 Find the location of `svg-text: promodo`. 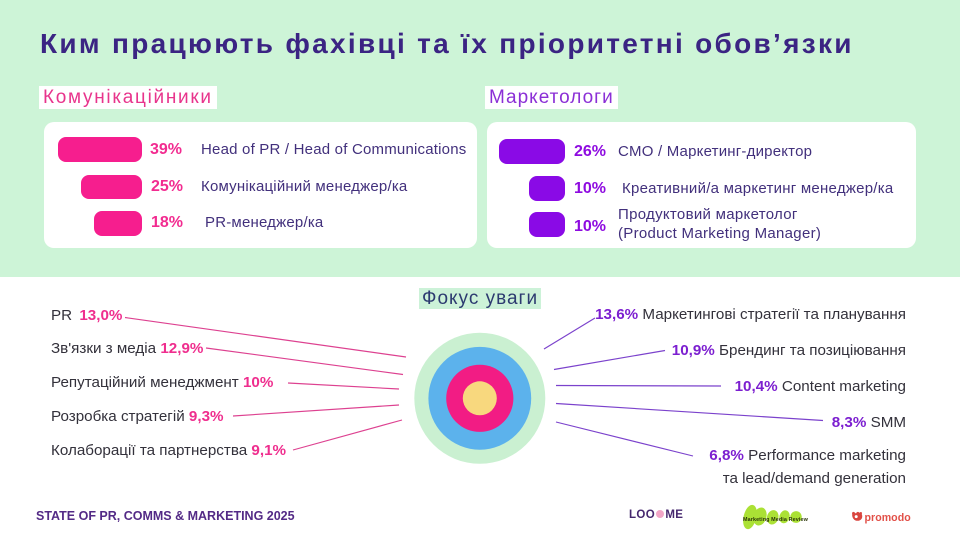

svg-text: promodo is located at coordinates (888, 518).